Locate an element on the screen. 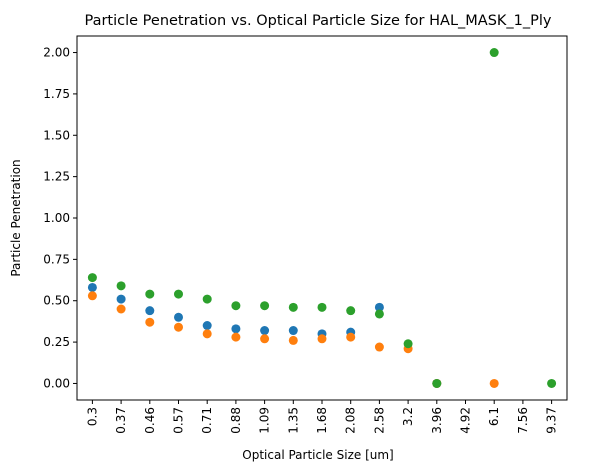  y-tick-label-7: 1.75 is located at coordinates (56, 94).